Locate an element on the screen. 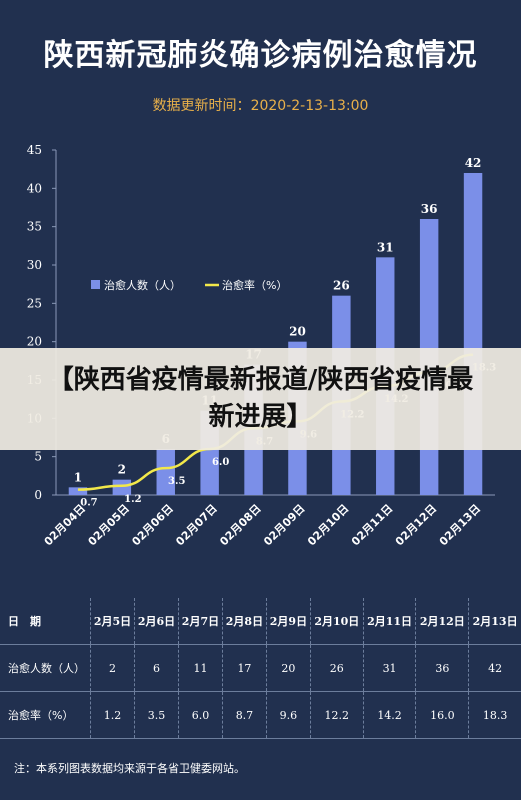 This screenshot has width=521, height=800. x-tick-label: 02月05日 is located at coordinates (109, 525).